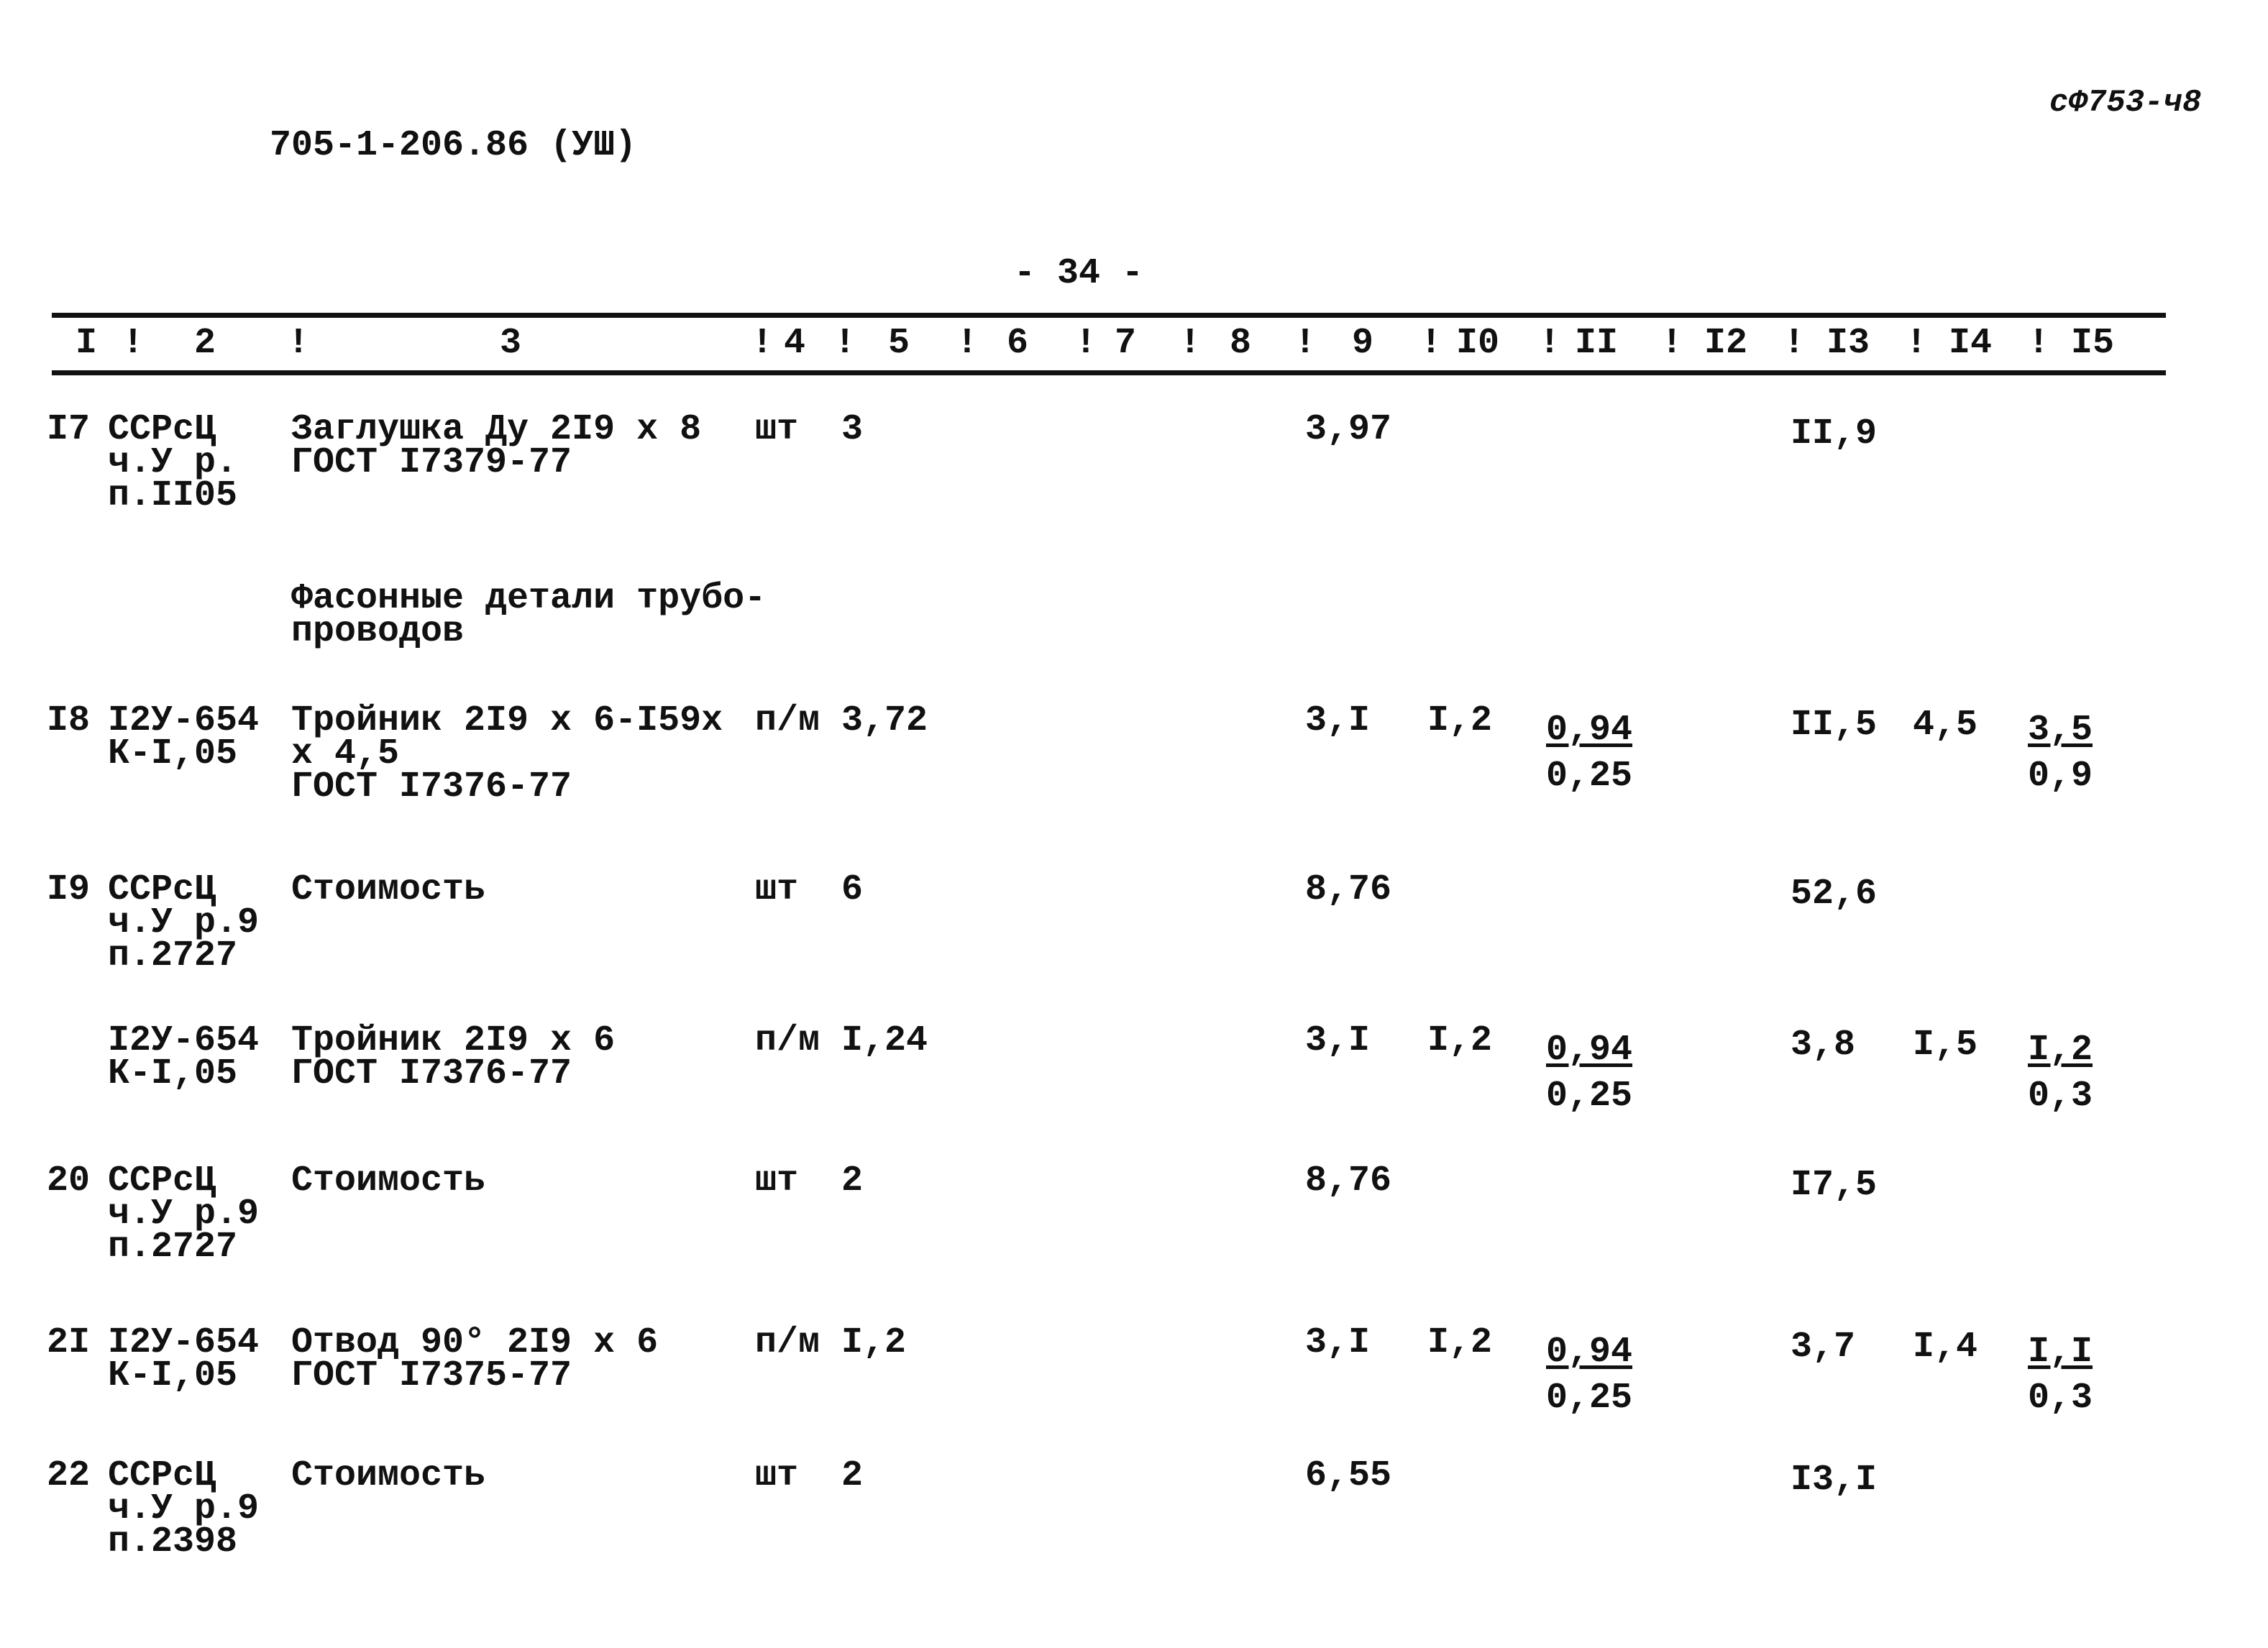 The height and width of the screenshot is (1648, 2268). What do you see at coordinates (1823, 1347) in the screenshot?
I see `cell-c13: 3,7` at bounding box center [1823, 1347].